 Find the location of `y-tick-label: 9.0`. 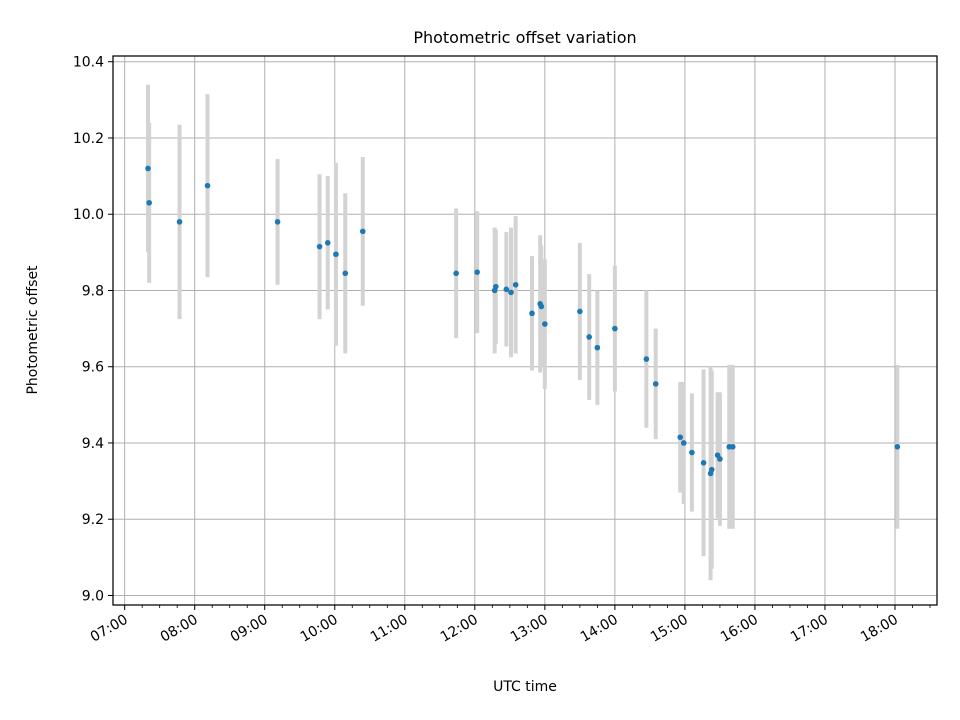

y-tick-label: 9.0 is located at coordinates (93, 596).